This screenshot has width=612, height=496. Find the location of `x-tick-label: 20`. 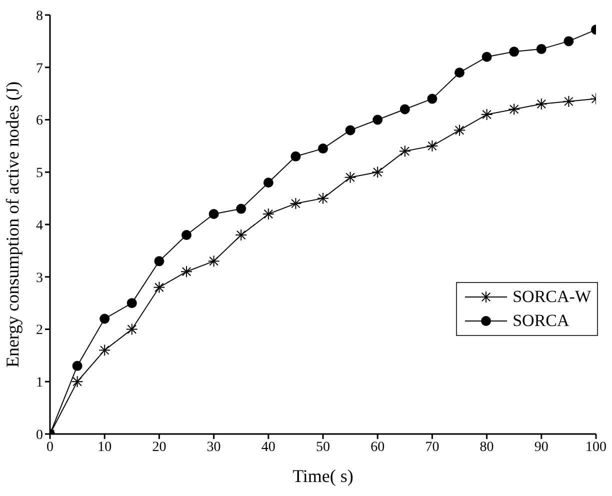

x-tick-label: 20 is located at coordinates (159, 447).